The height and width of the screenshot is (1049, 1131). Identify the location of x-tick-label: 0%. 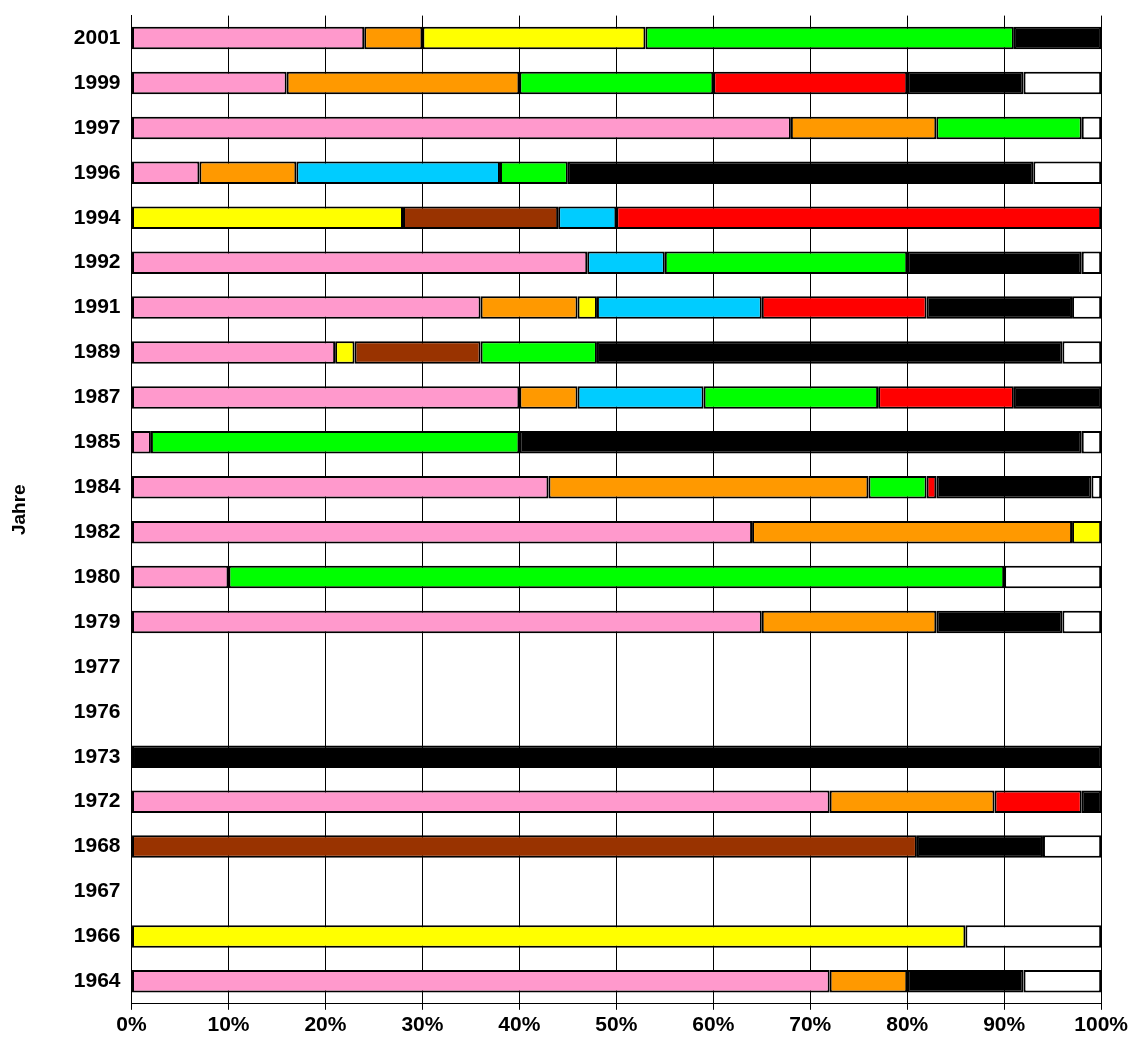
(132, 1024).